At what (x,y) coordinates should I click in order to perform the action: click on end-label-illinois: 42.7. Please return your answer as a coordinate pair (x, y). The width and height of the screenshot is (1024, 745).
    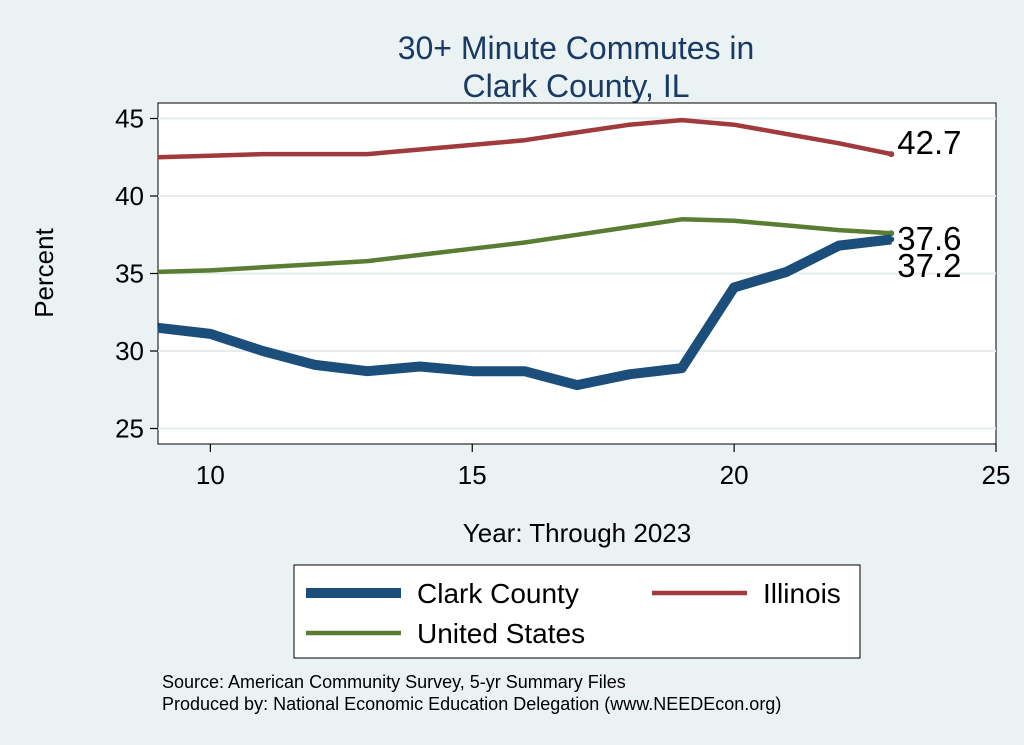
    Looking at the image, I should click on (929, 142).